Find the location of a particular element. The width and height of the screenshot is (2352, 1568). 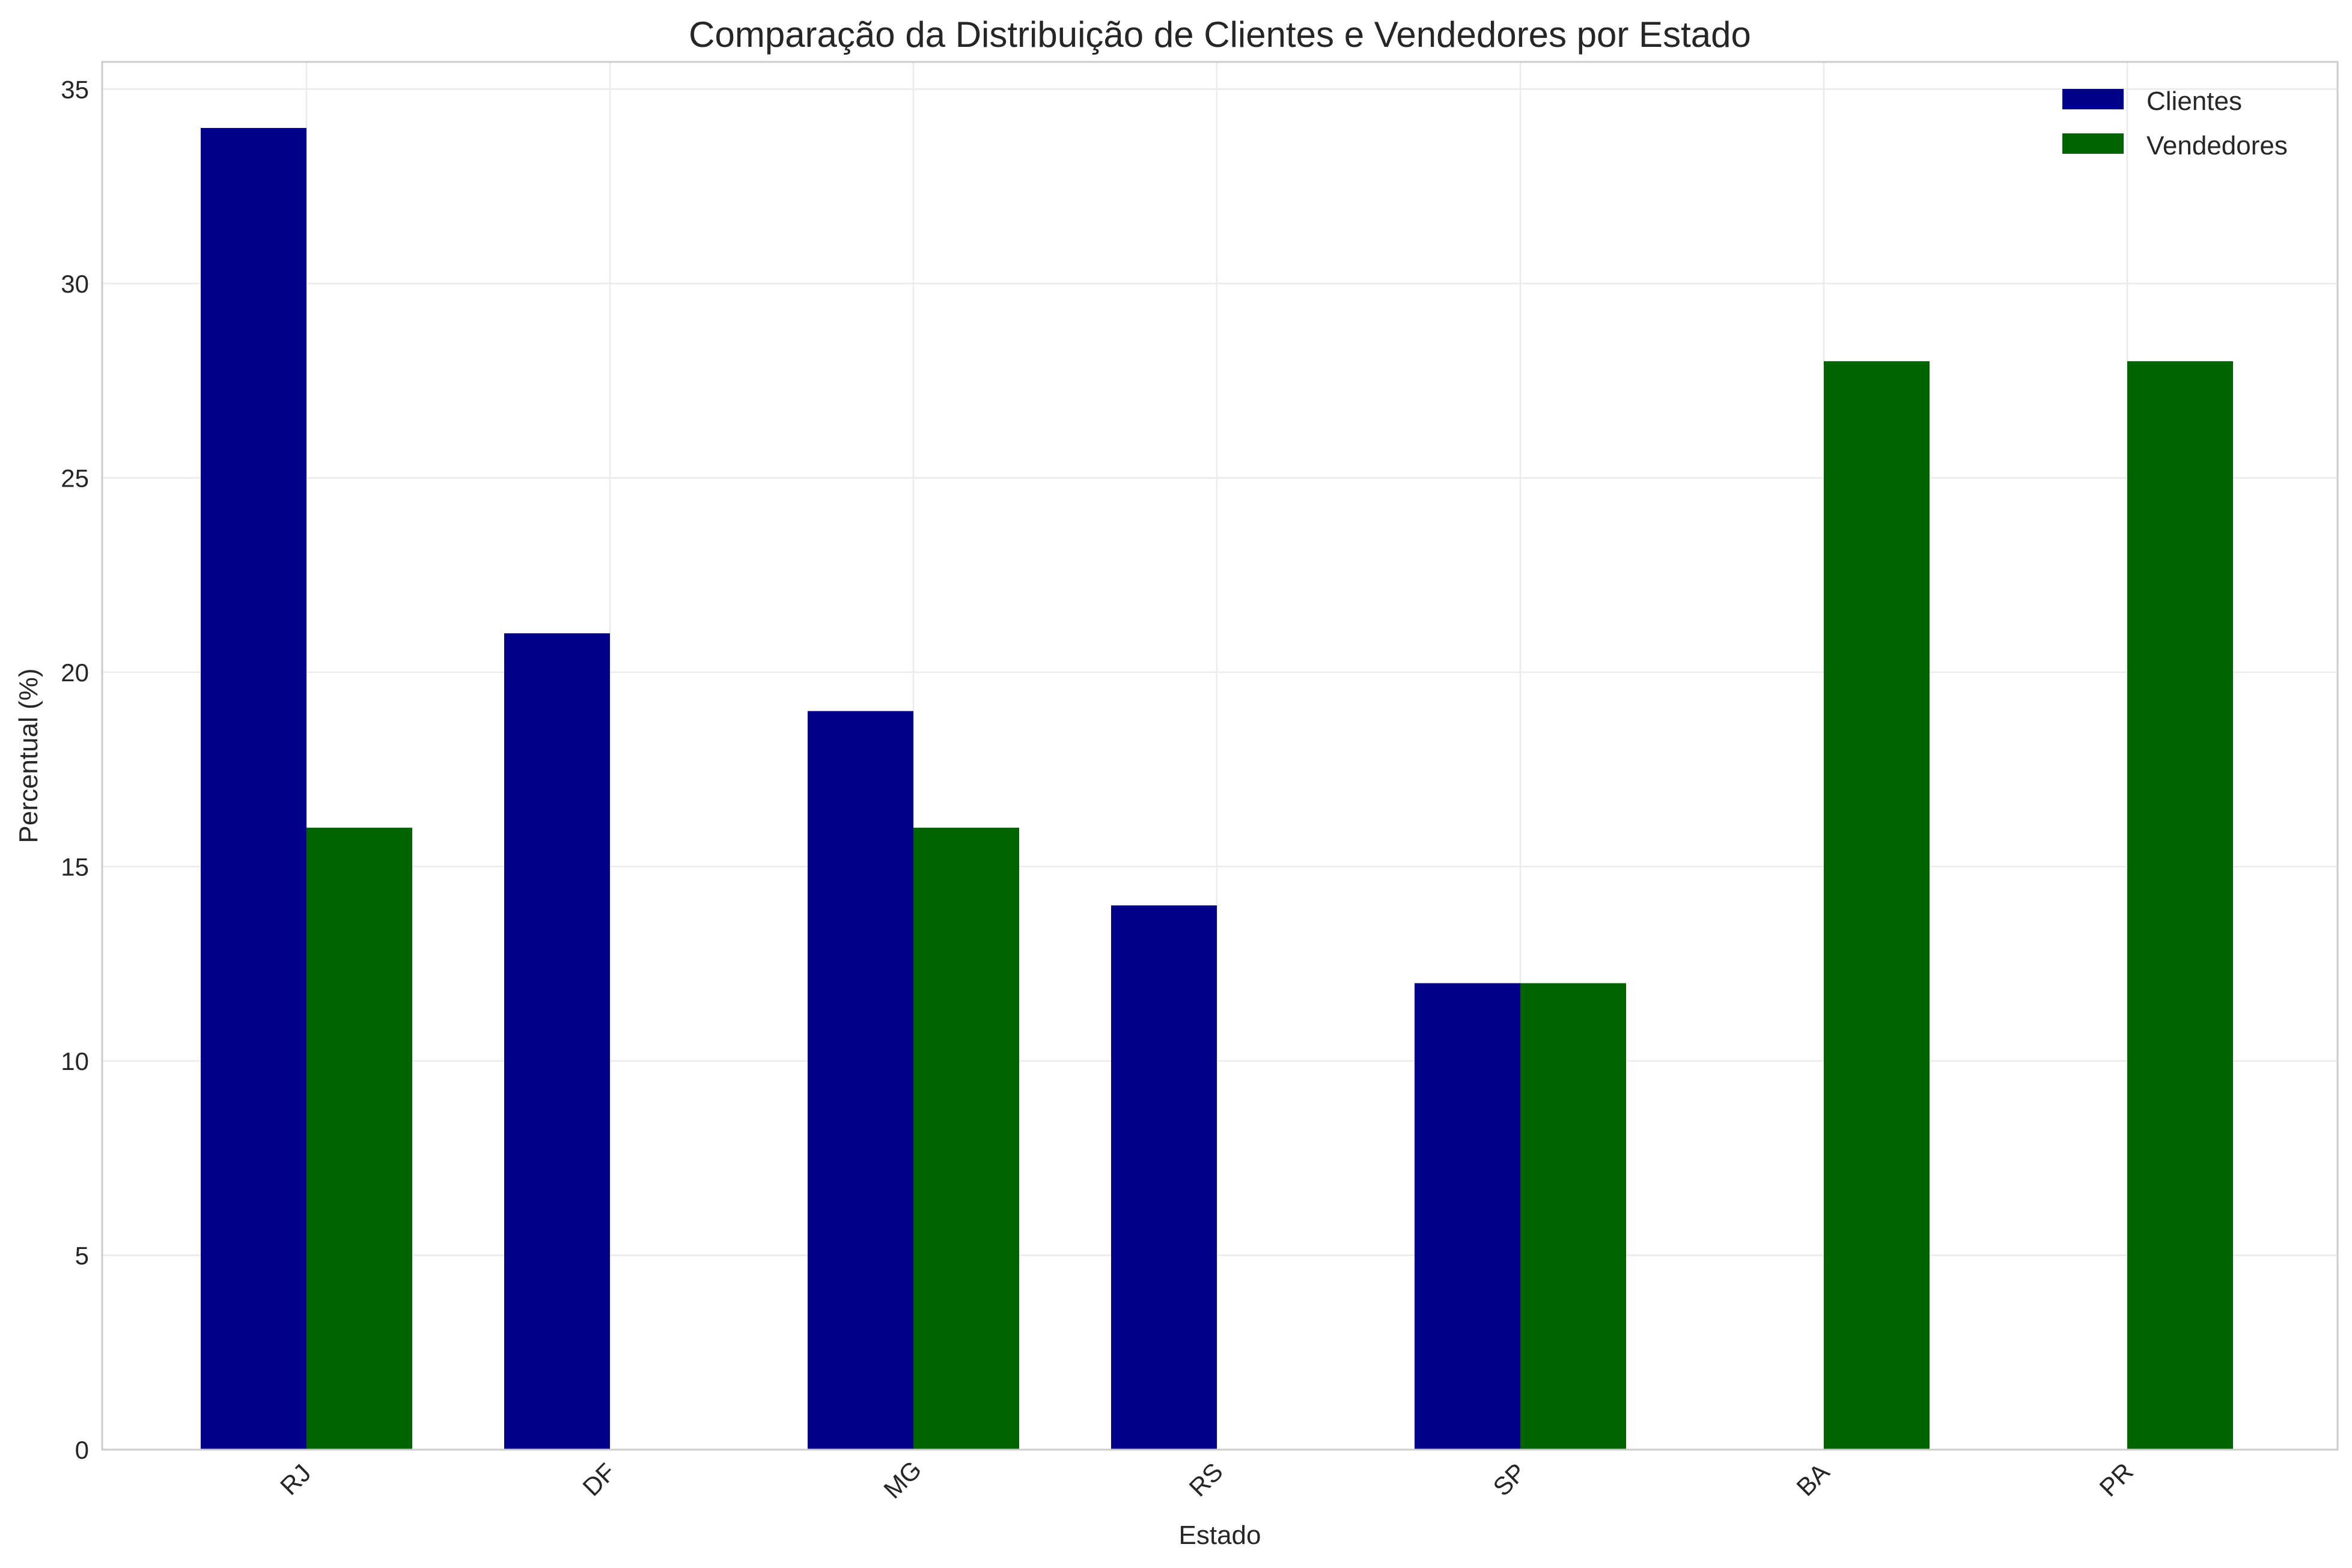

y-tick-label: 5 is located at coordinates (82, 1255).